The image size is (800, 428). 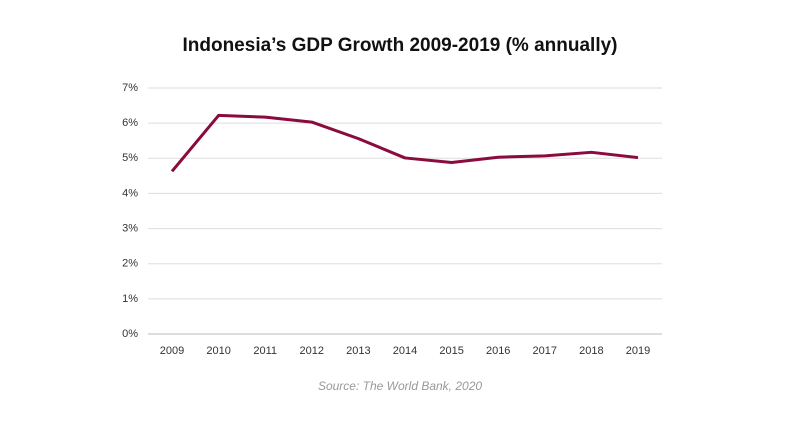 I want to click on data-line, so click(x=404, y=143).